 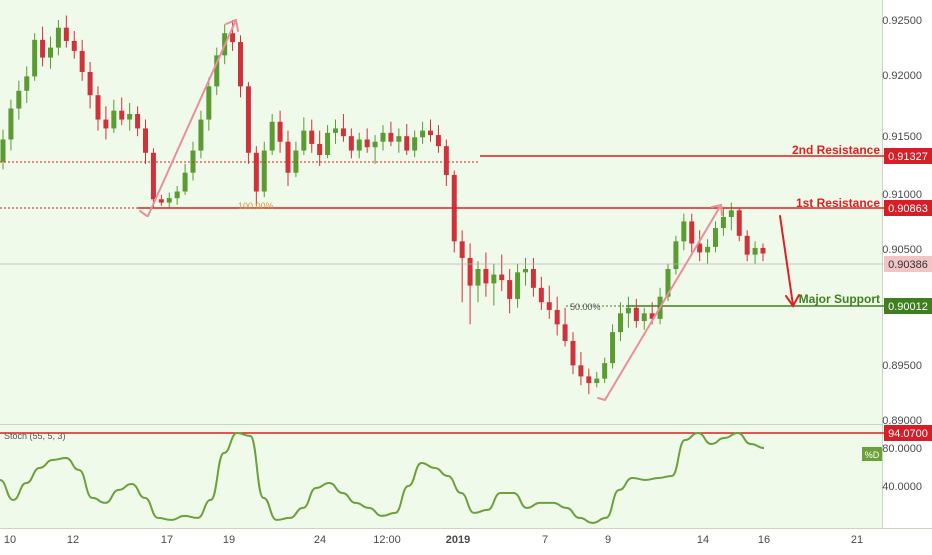 What do you see at coordinates (908, 156) in the screenshot?
I see `price-badge-second-resistance: 0.91327` at bounding box center [908, 156].